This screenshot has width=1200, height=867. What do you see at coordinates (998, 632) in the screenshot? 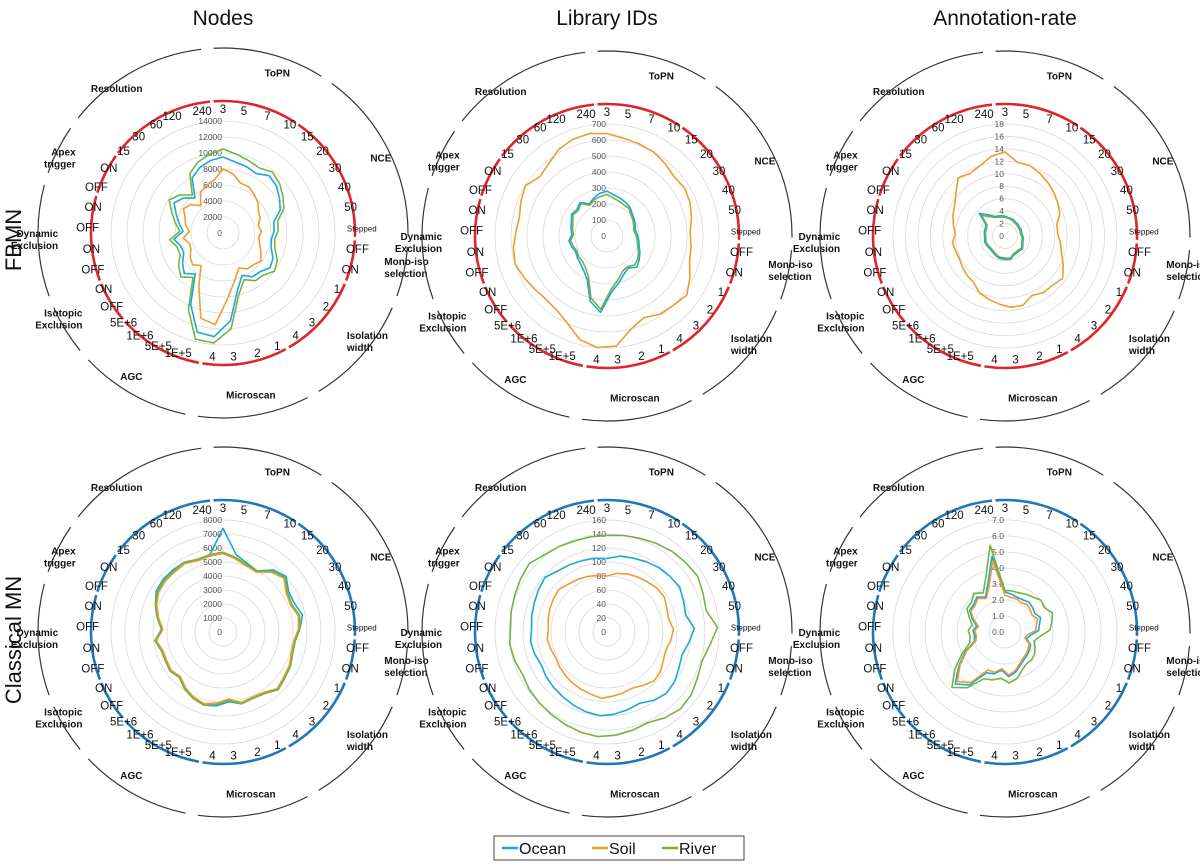
I see `radial-tick-label: 0.0` at bounding box center [998, 632].